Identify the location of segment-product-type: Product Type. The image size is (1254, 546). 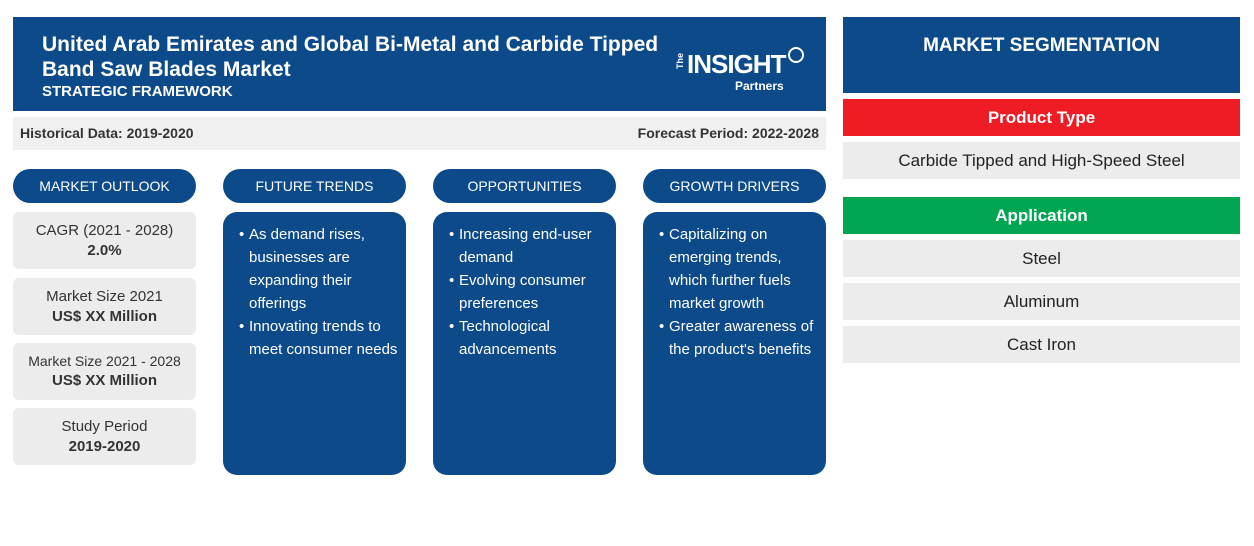
(1041, 117).